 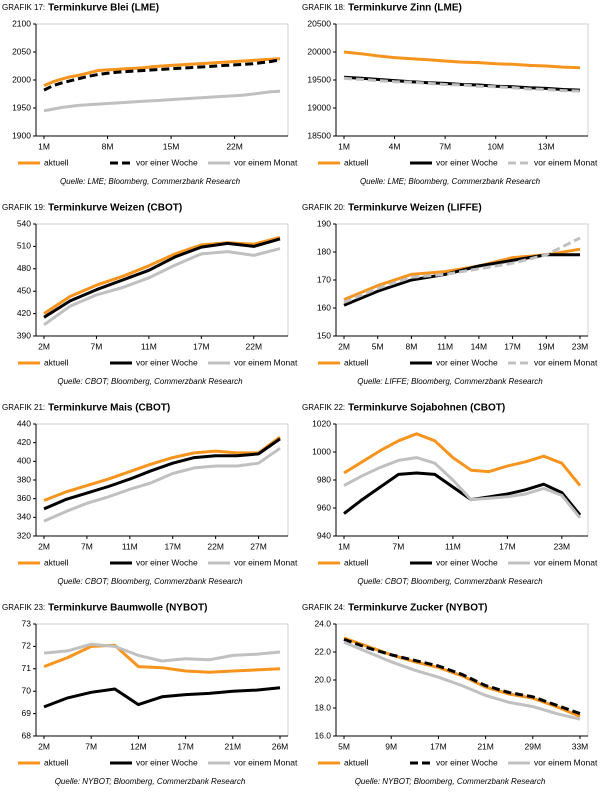 What do you see at coordinates (479, 346) in the screenshot?
I see `x-tick-label: 14M` at bounding box center [479, 346].